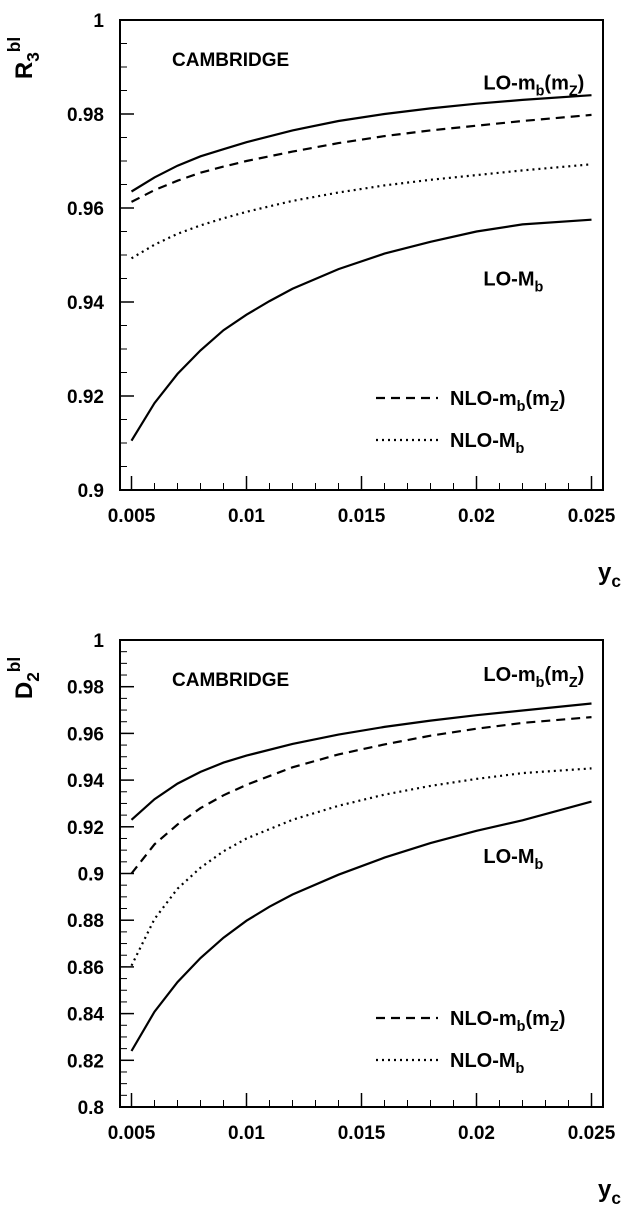 Image resolution: width=636 pixels, height=1207 pixels. I want to click on y-tick-label: 0.84, so click(85, 1015).